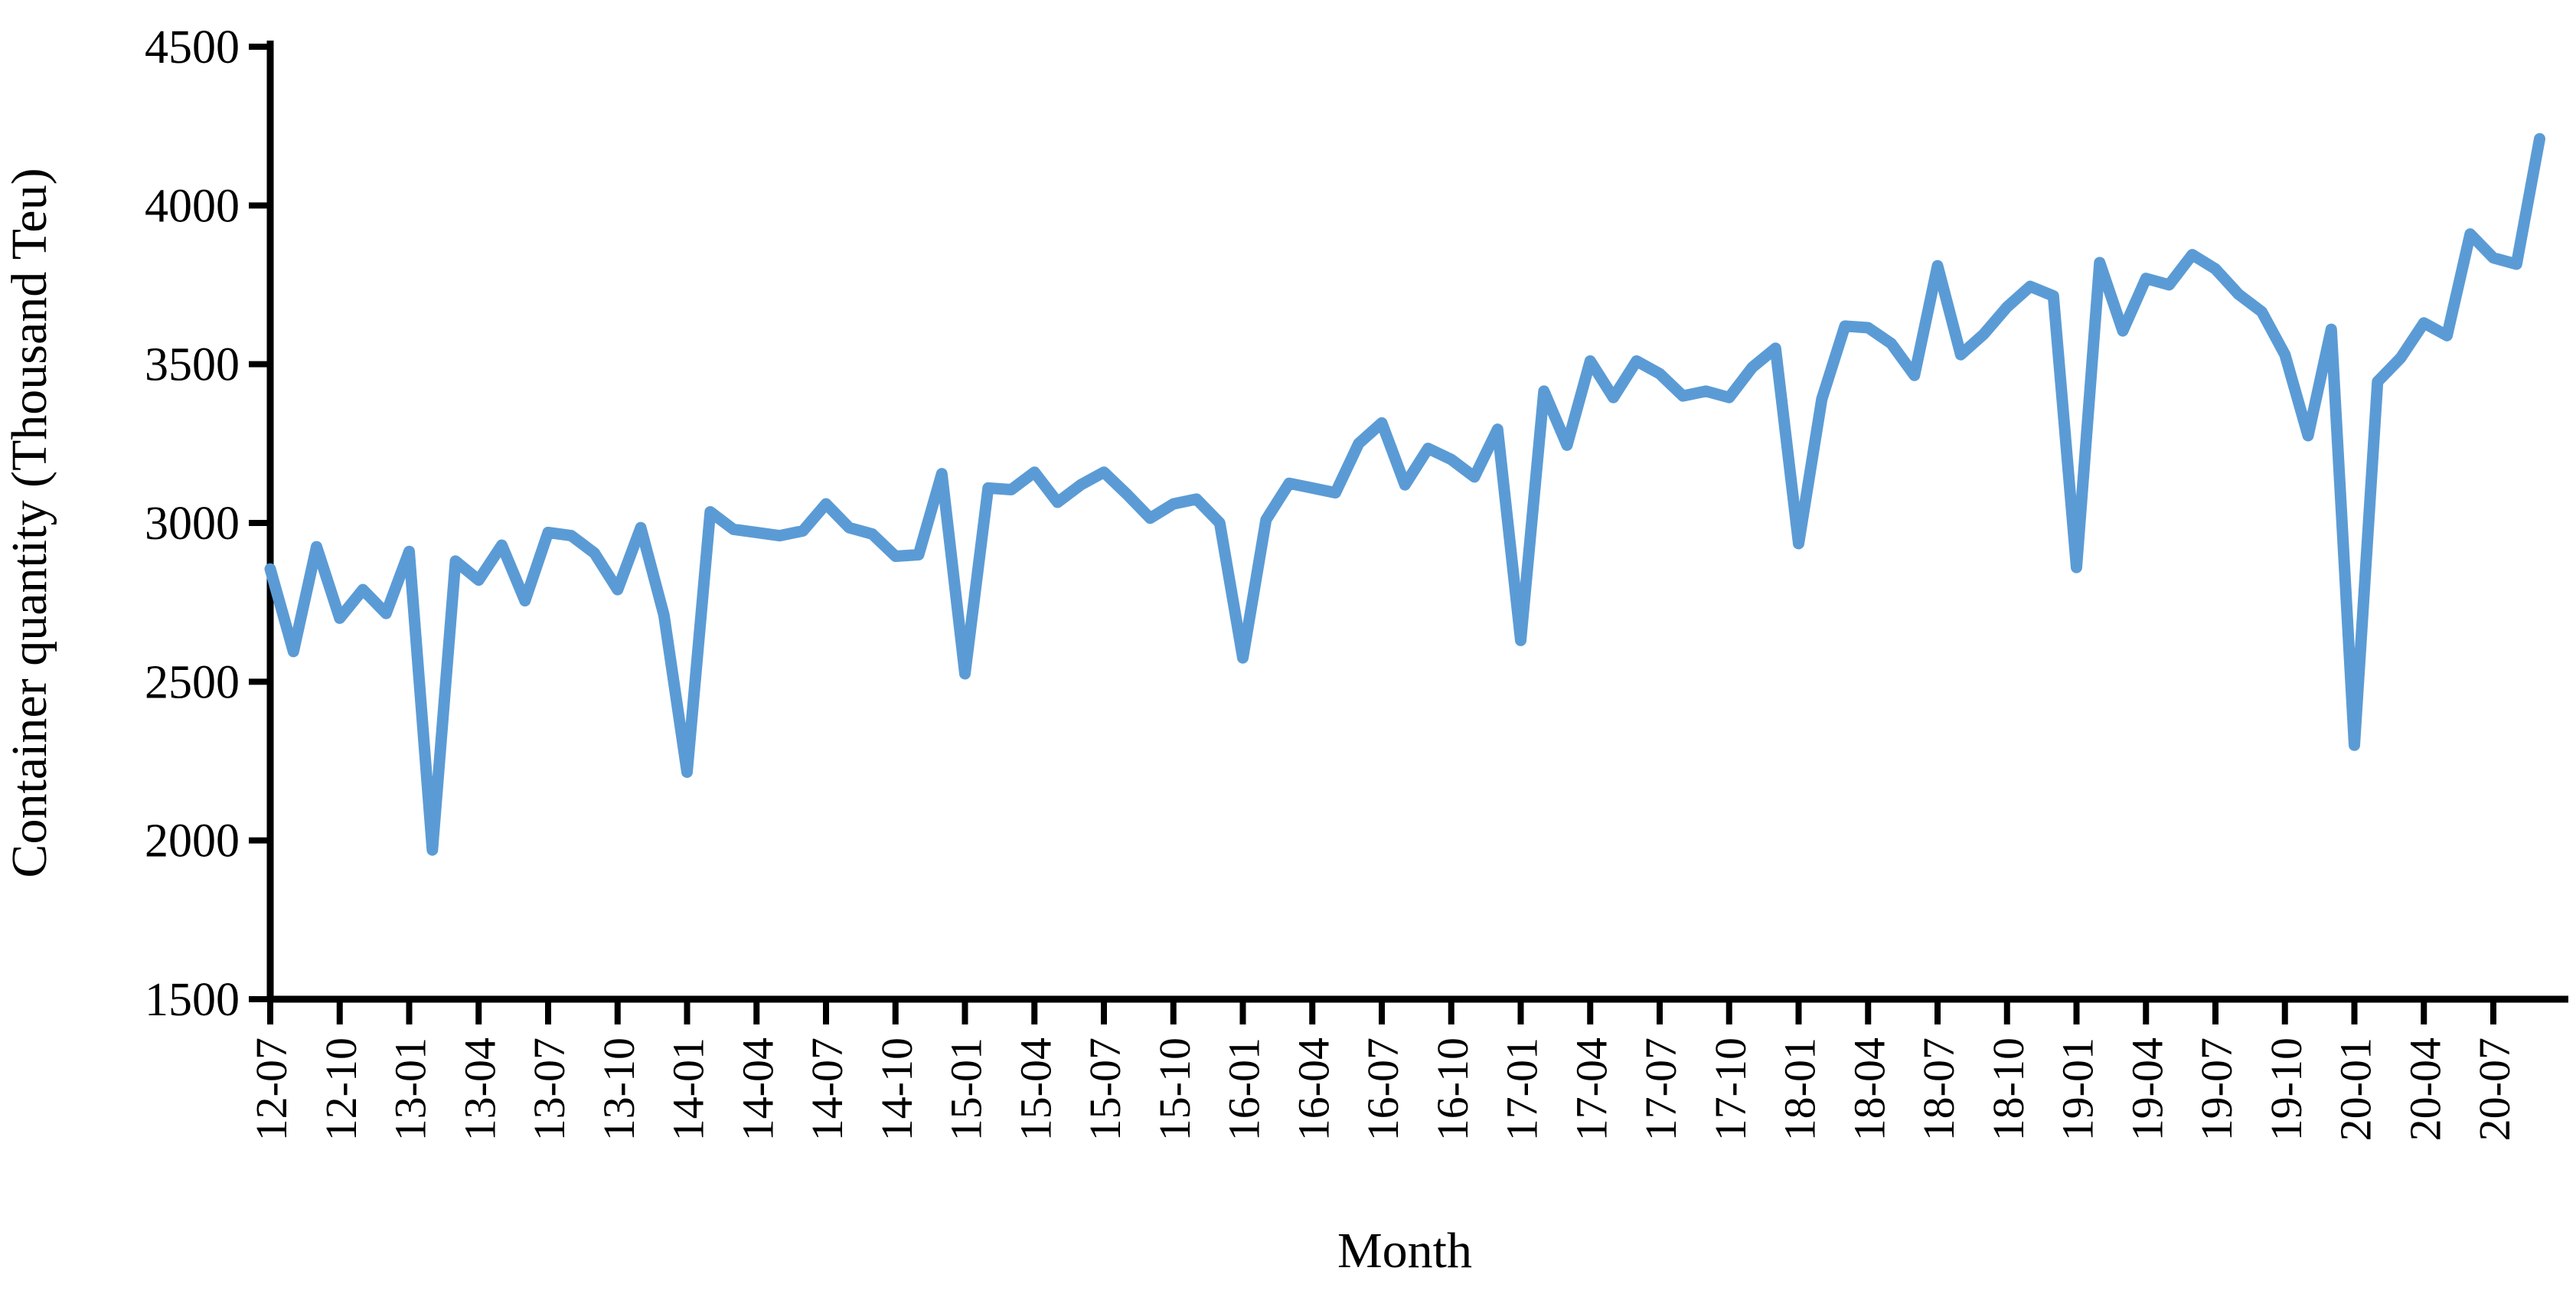  Describe the element at coordinates (2008, 1089) in the screenshot. I see `x-tick-label: 18-10` at that location.